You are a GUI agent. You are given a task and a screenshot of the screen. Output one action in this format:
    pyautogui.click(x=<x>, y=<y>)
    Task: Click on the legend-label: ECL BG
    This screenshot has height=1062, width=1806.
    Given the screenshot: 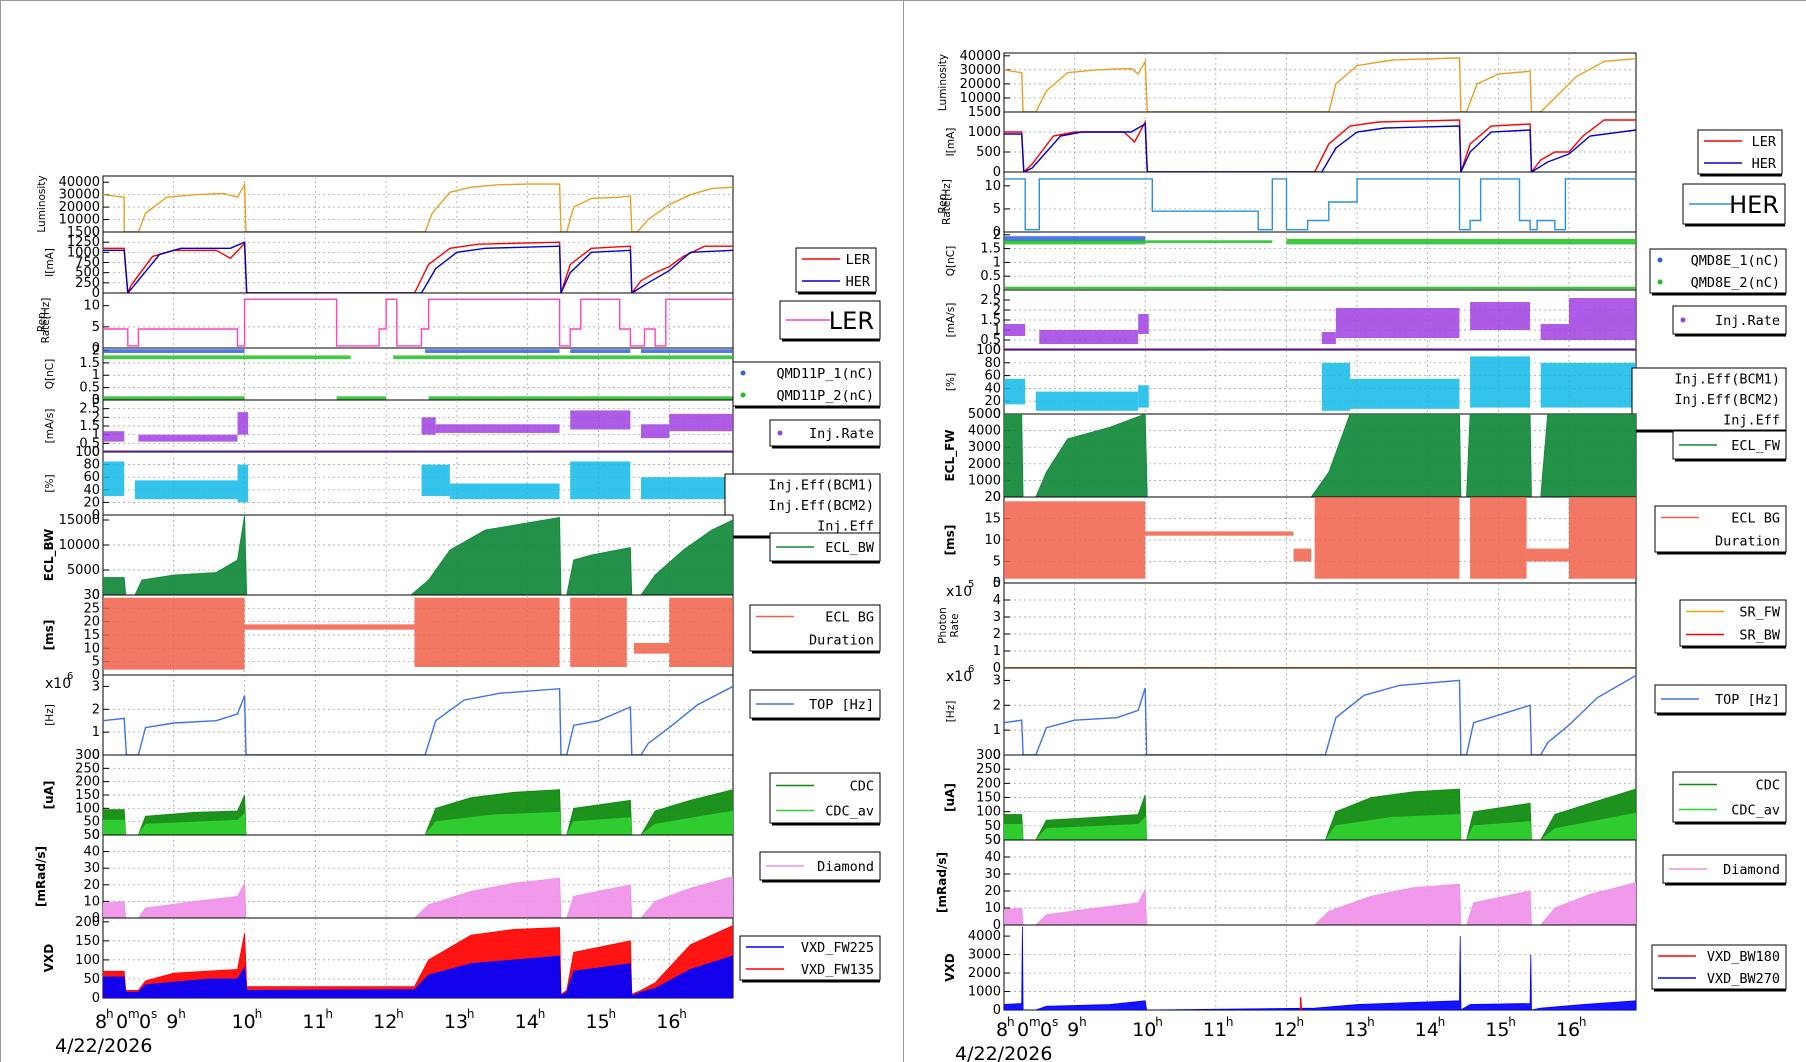 What is the action you would take?
    pyautogui.click(x=849, y=618)
    